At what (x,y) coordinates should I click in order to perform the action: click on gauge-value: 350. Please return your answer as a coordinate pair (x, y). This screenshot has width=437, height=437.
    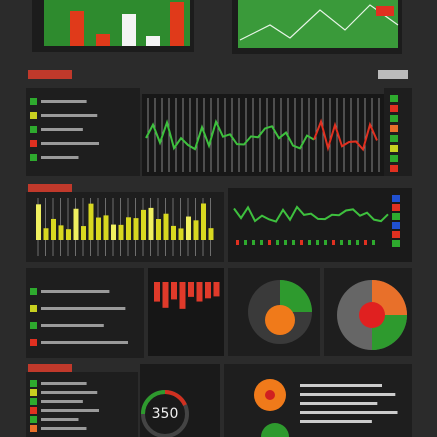
    Looking at the image, I should click on (165, 414).